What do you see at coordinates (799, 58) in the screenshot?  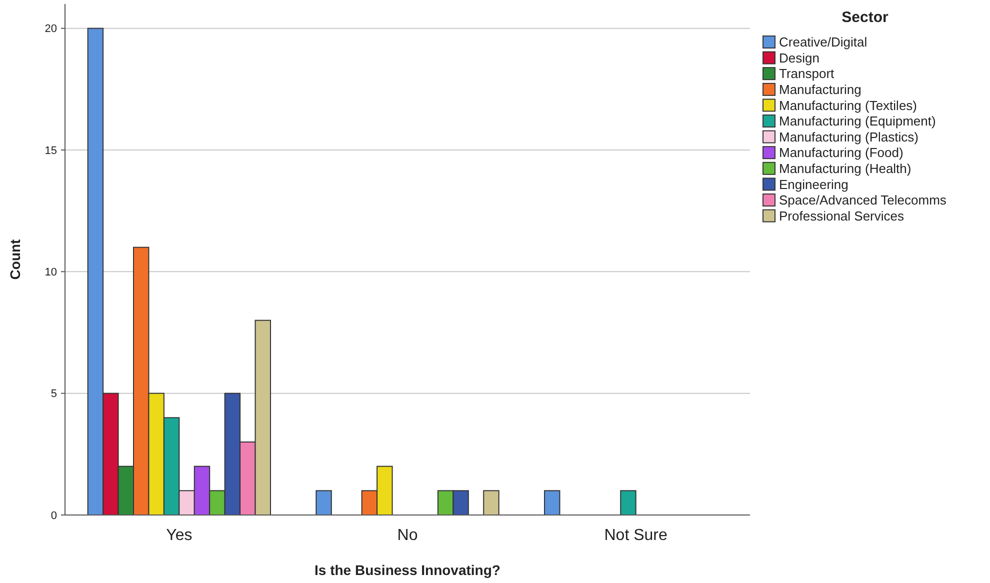 I see `legend-label: Design` at bounding box center [799, 58].